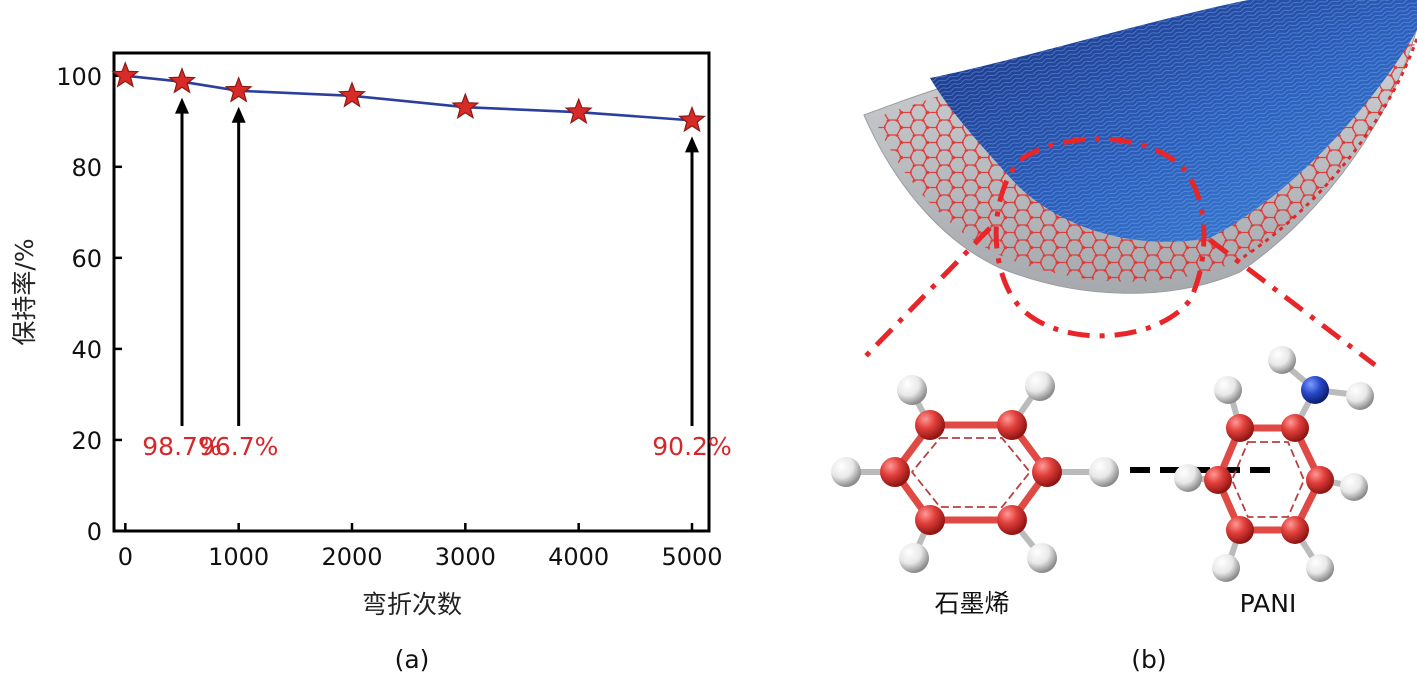 The width and height of the screenshot is (1417, 688). I want to click on y-axis: 0 20 40 60 80 100, so click(89, 304).